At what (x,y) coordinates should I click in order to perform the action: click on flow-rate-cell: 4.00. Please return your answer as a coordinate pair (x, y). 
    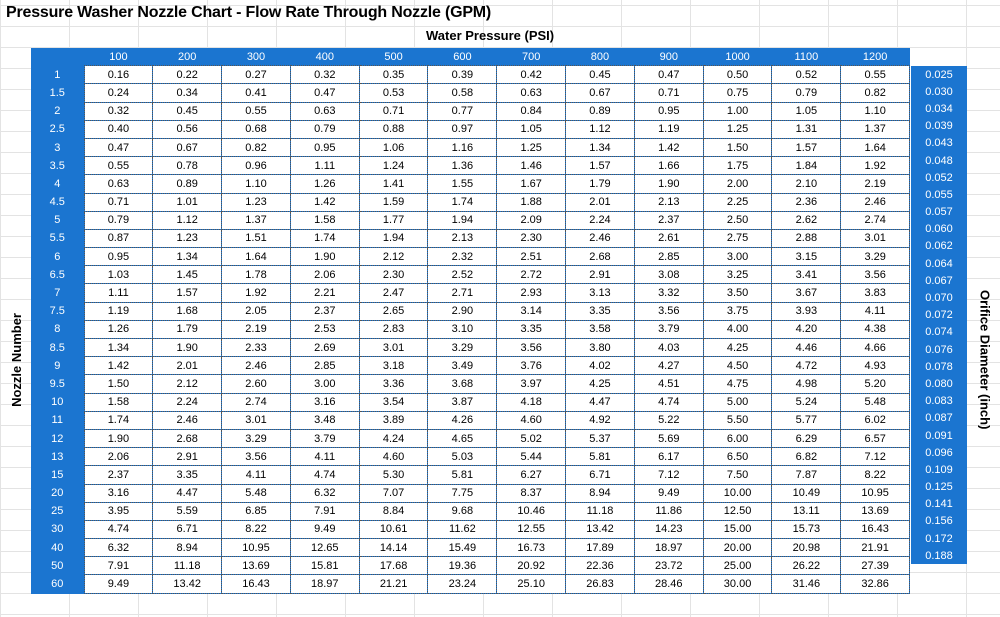
    Looking at the image, I should click on (737, 329).